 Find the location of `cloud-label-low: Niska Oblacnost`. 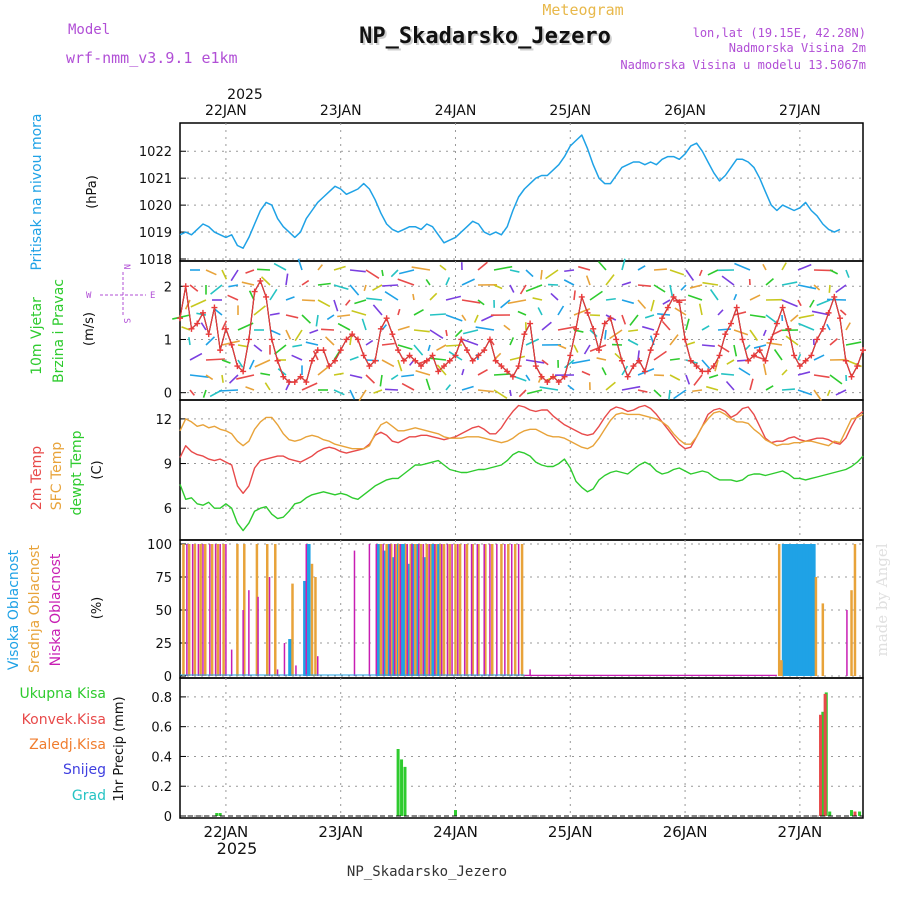

cloud-label-low: Niska Oblacnost is located at coordinates (56, 609).